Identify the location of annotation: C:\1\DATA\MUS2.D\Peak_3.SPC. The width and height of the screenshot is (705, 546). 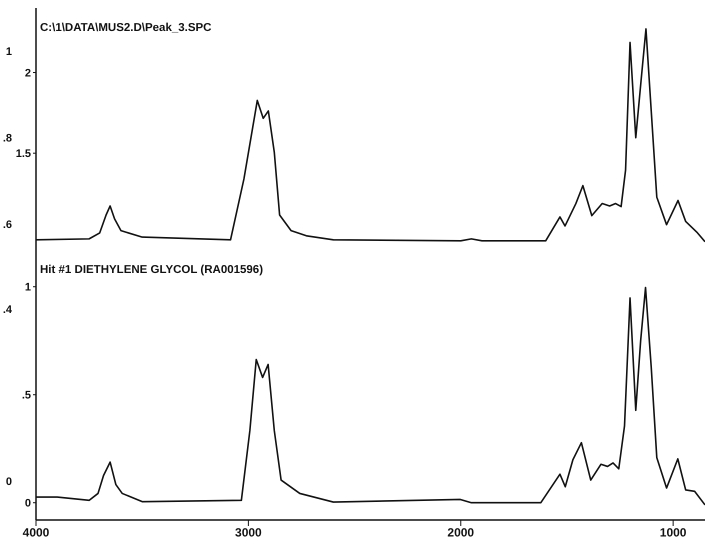
(126, 28).